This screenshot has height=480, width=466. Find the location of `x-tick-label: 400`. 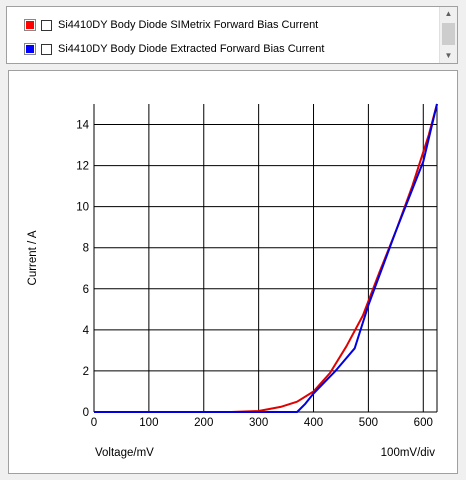

x-tick-label: 400 is located at coordinates (313, 423).